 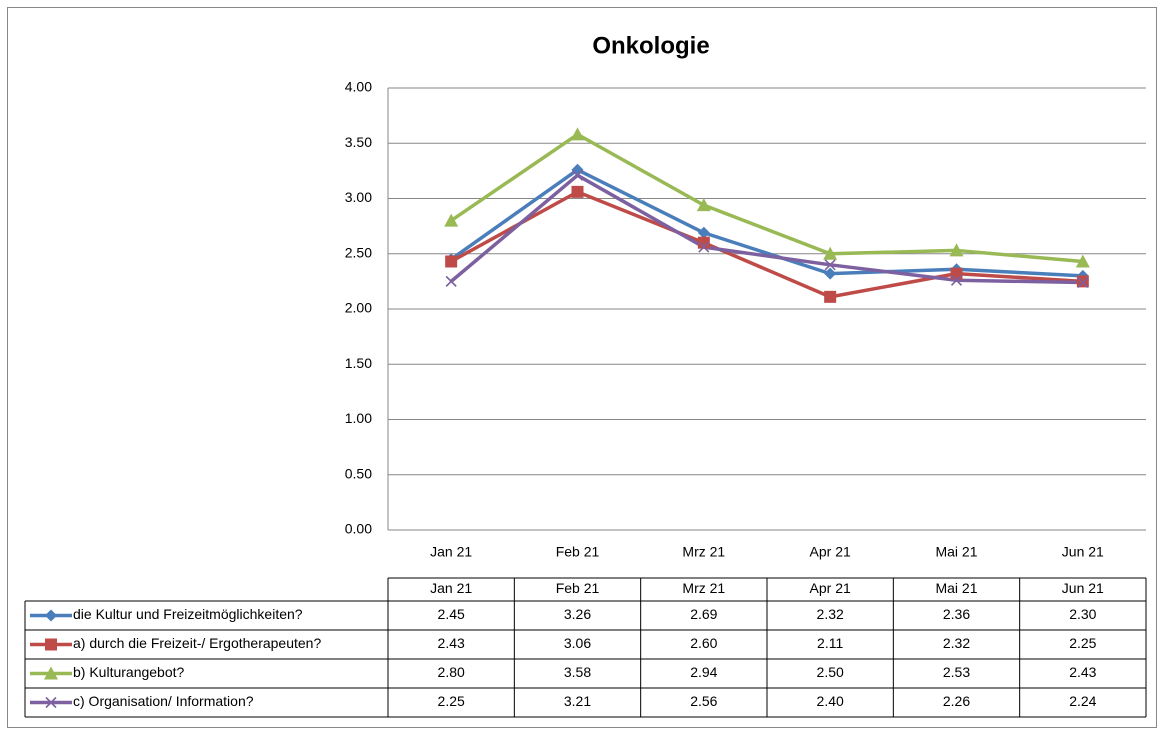 I want to click on legend-label: die Kultur und Freizeitmöglichkeiten?, so click(x=188, y=614).